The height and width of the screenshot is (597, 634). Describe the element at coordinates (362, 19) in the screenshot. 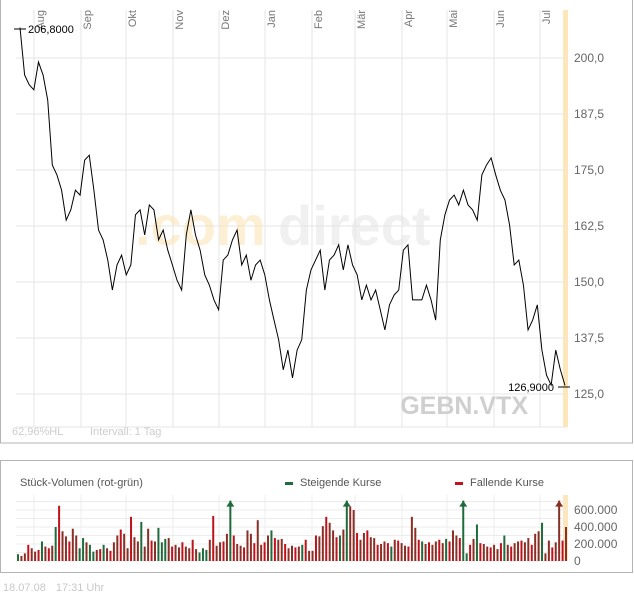

I see `x-tick-label: Mär` at that location.